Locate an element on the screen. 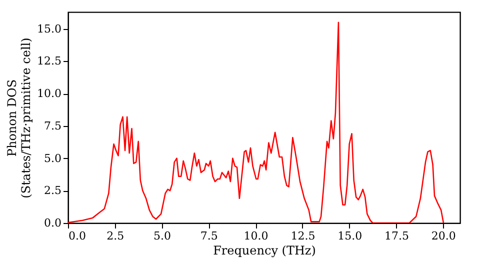 The image size is (500, 280). x-tick-label: 20.0 is located at coordinates (443, 236).